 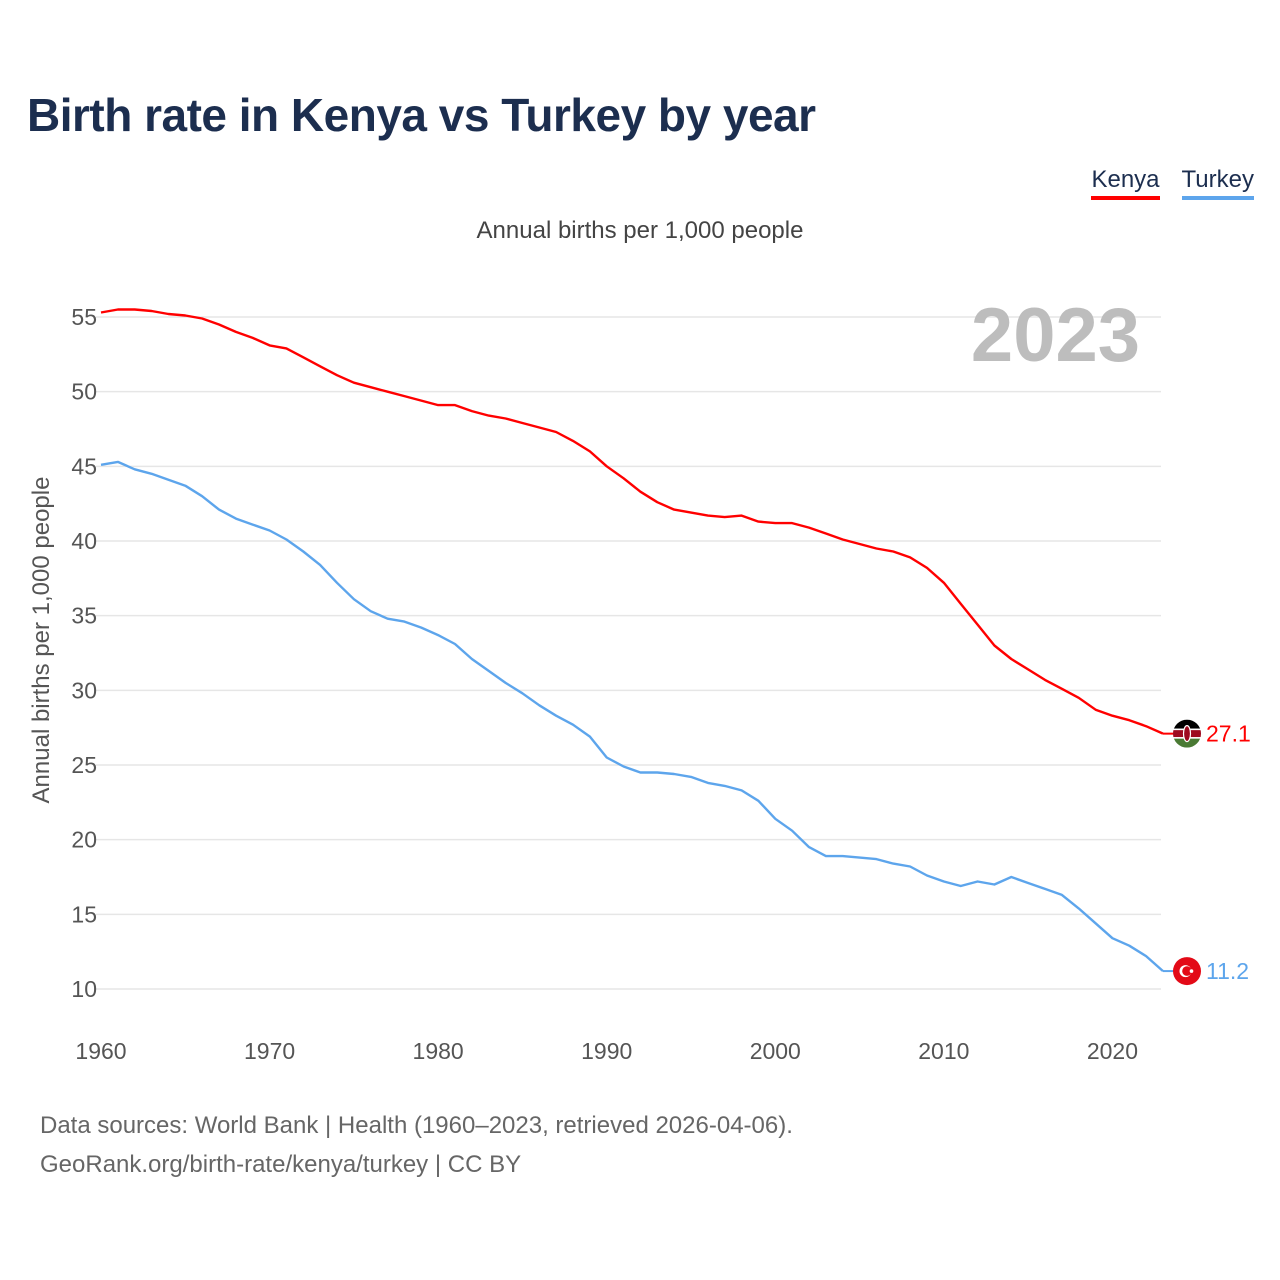 What do you see at coordinates (1125, 183) in the screenshot?
I see `legend-item-kenya: Kenya` at bounding box center [1125, 183].